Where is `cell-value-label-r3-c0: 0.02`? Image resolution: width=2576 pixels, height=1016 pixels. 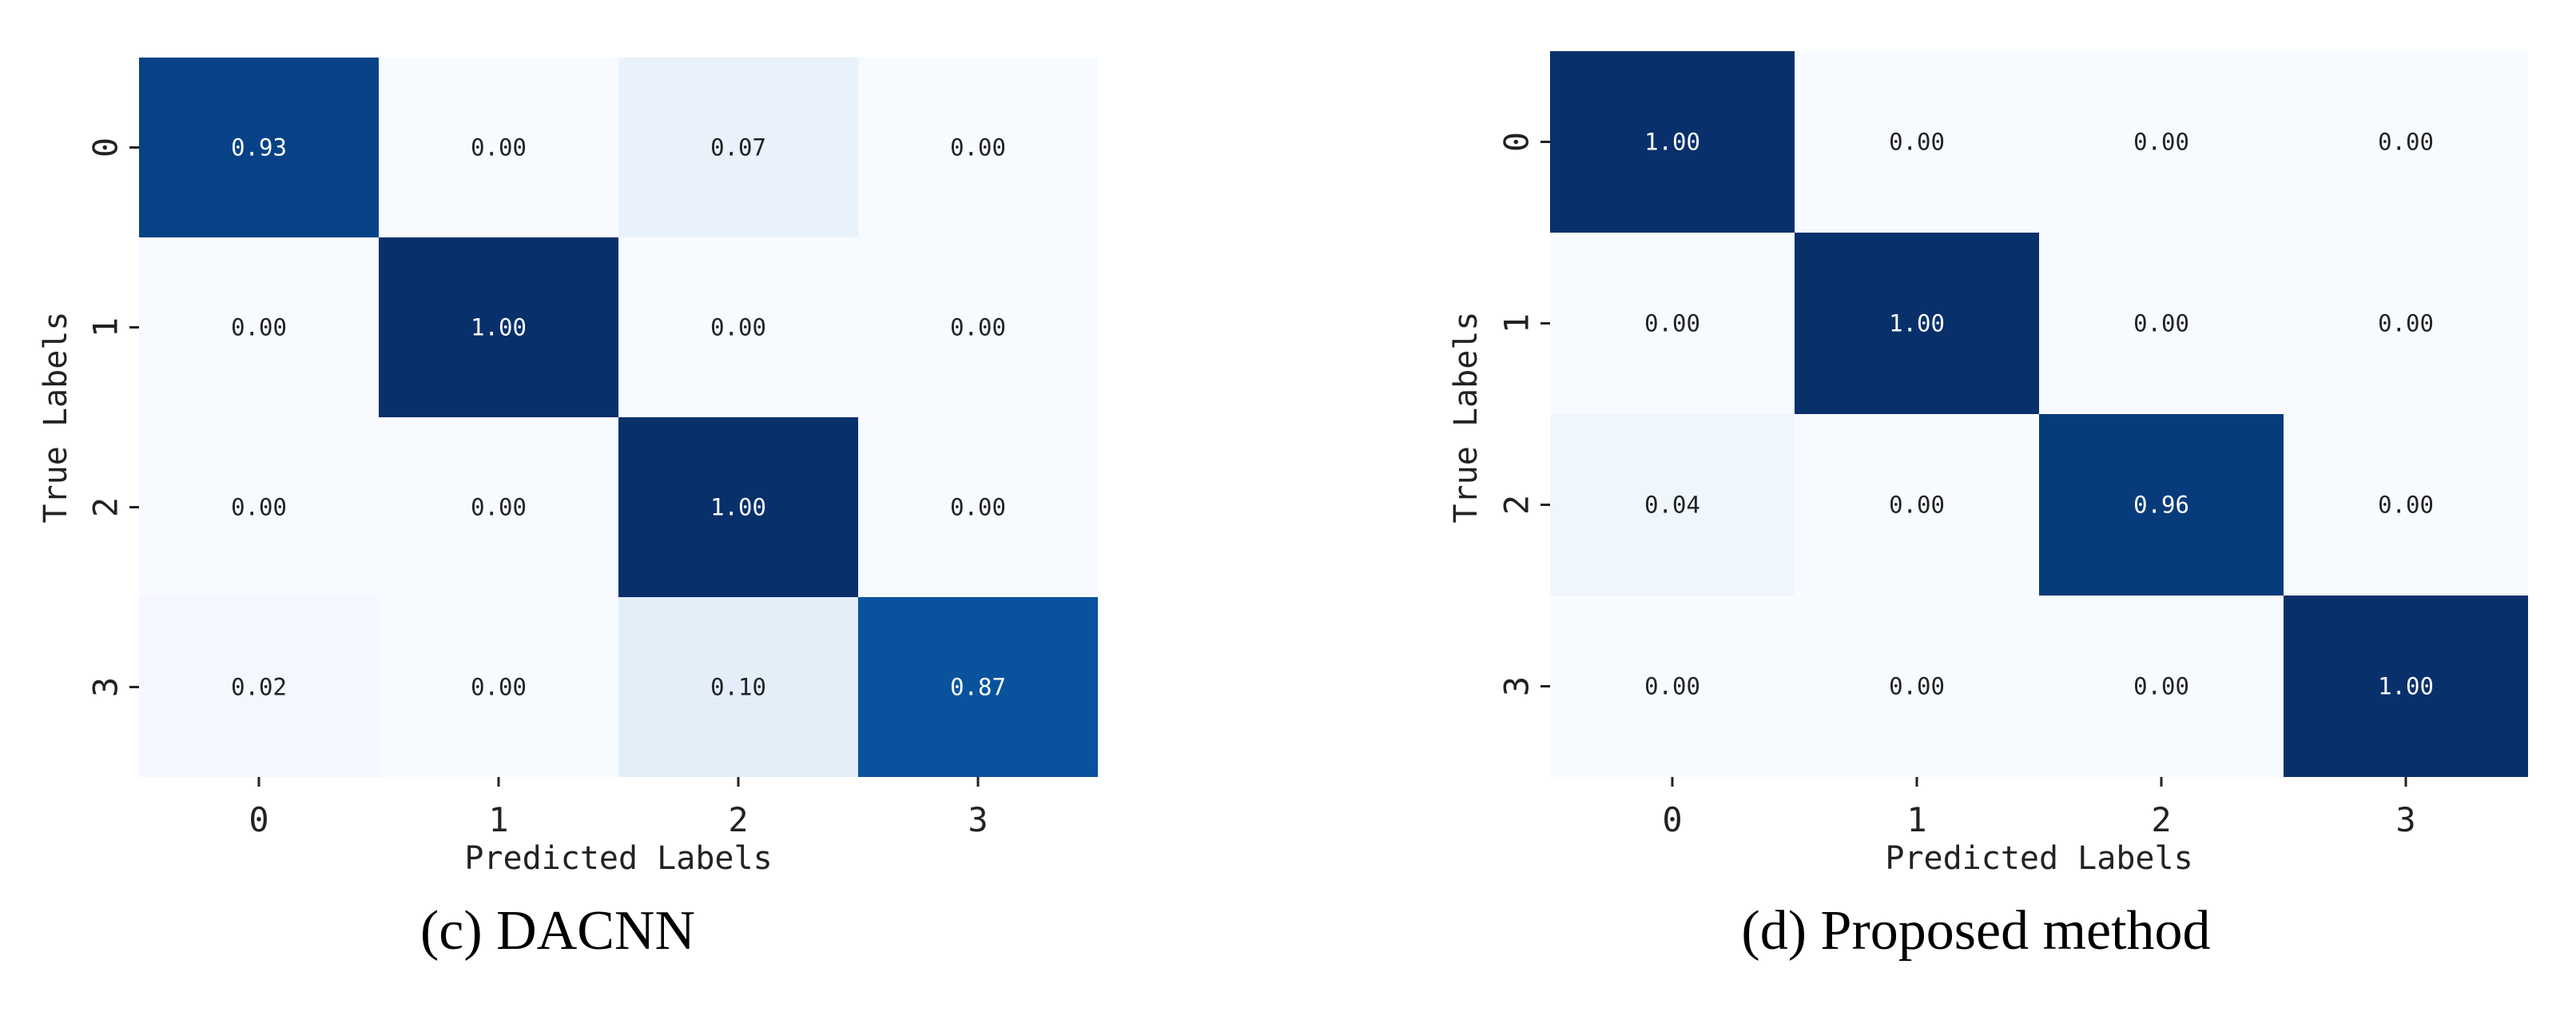 cell-value-label-r3-c0: 0.02 is located at coordinates (259, 687).